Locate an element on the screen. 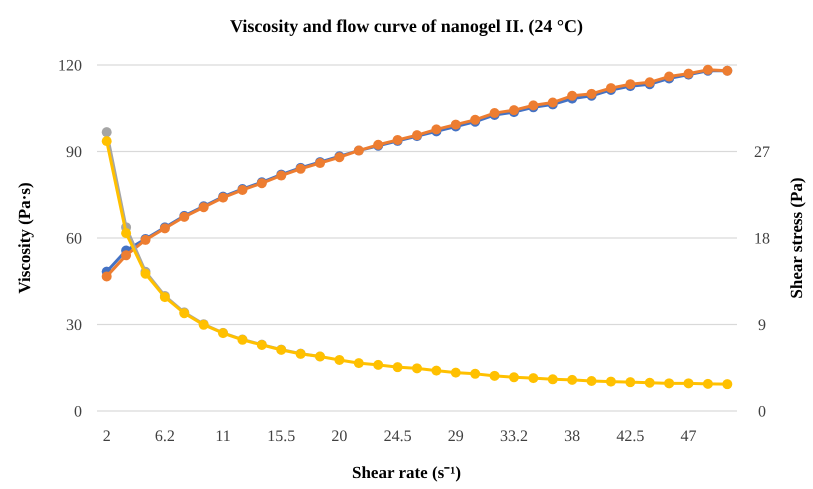 The width and height of the screenshot is (813, 489). x-tick-label: 11 is located at coordinates (223, 436).